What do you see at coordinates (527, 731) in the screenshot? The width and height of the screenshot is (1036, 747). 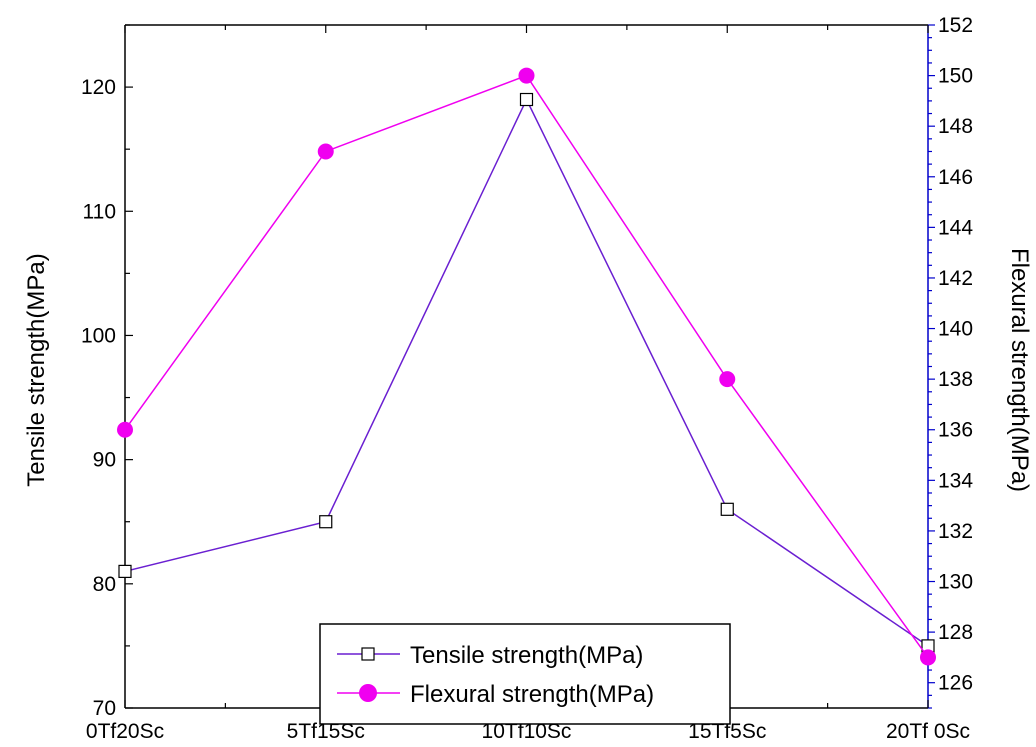 I see `x-tick-label: 10Tf10Sc` at bounding box center [527, 731].